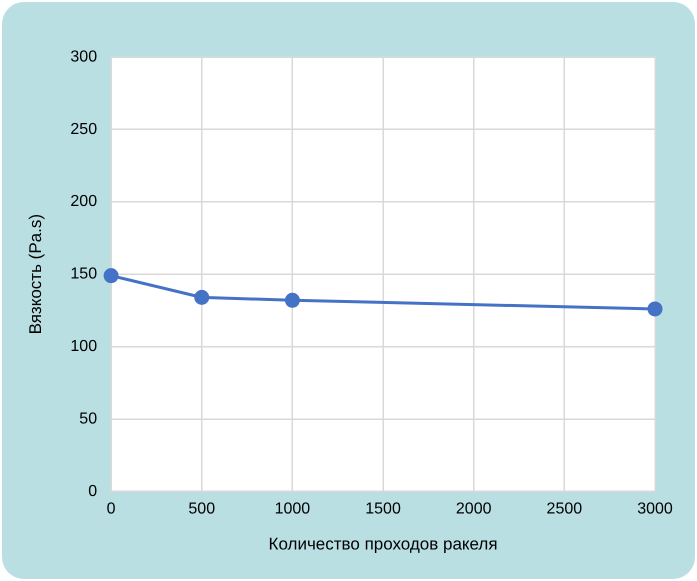 Image resolution: width=697 pixels, height=581 pixels. What do you see at coordinates (84, 129) in the screenshot?
I see `y-tick-label: 250` at bounding box center [84, 129].